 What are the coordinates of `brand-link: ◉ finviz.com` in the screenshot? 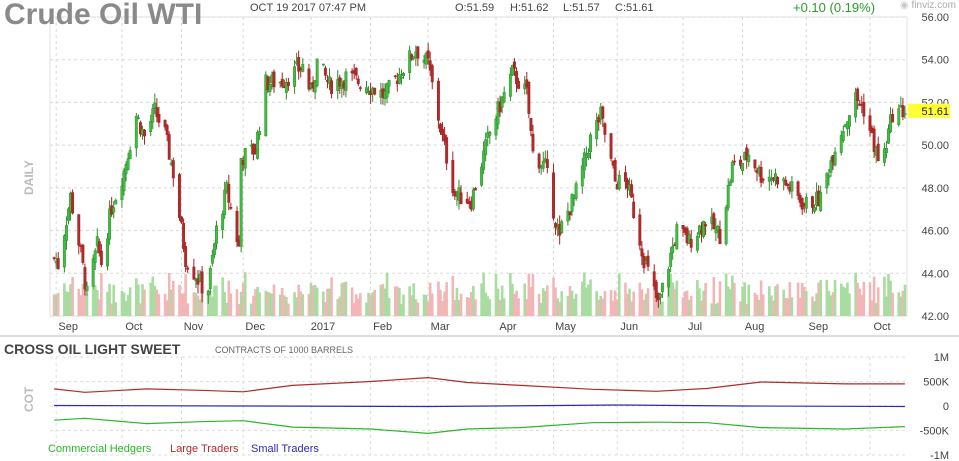 It's located at (928, 5).